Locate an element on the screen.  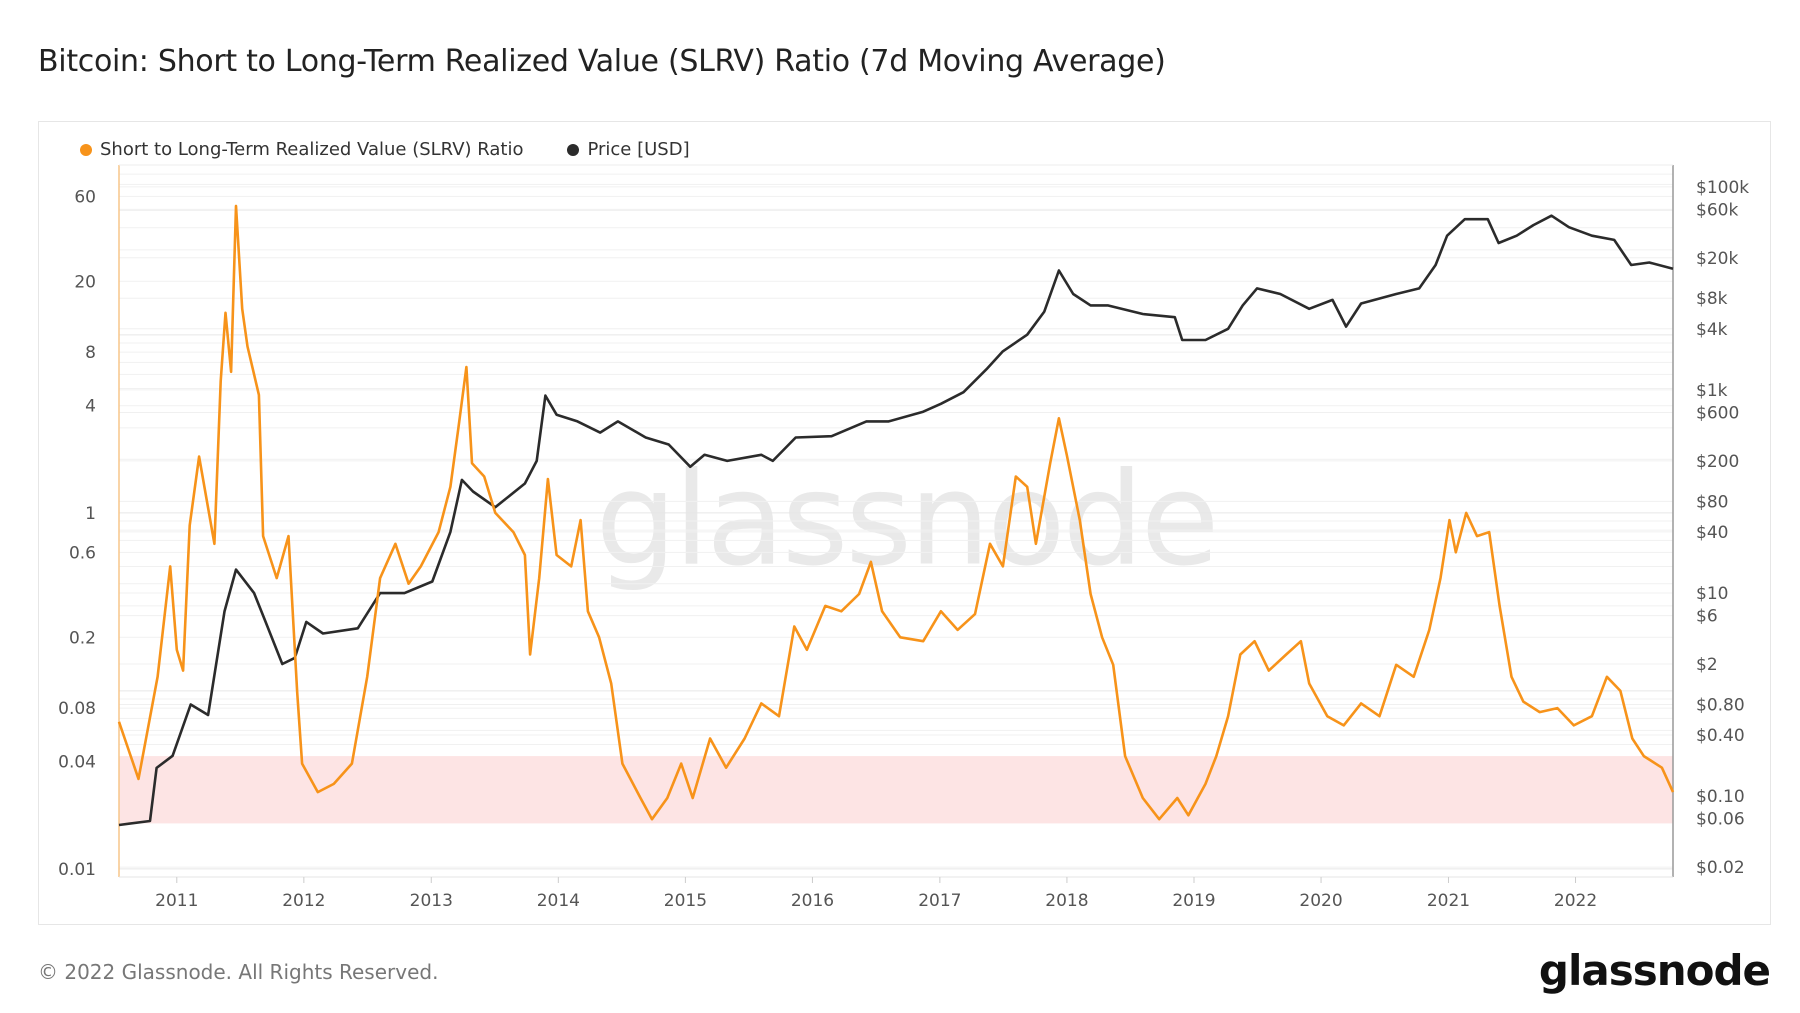
y-right-tick-label: $20k is located at coordinates (1717, 259).